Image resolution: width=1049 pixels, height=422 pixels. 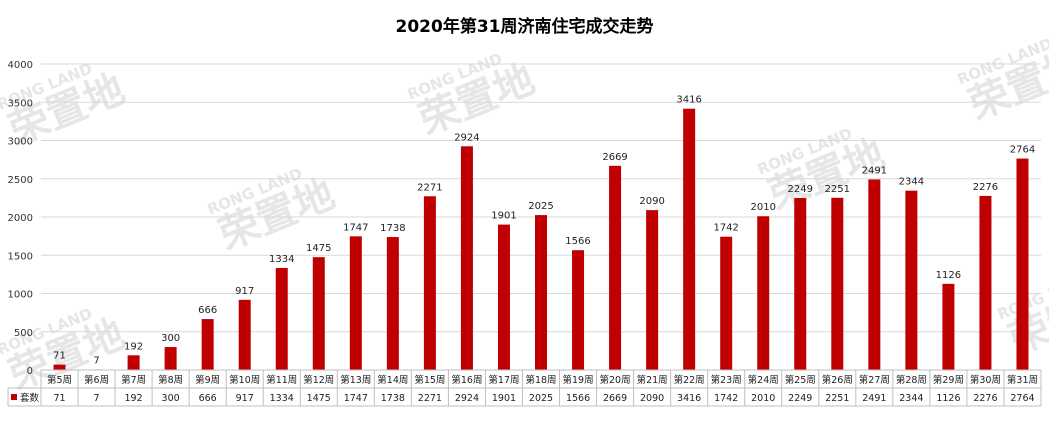 What do you see at coordinates (170, 380) in the screenshot?
I see `x-tick-label: 第8周` at bounding box center [170, 380].